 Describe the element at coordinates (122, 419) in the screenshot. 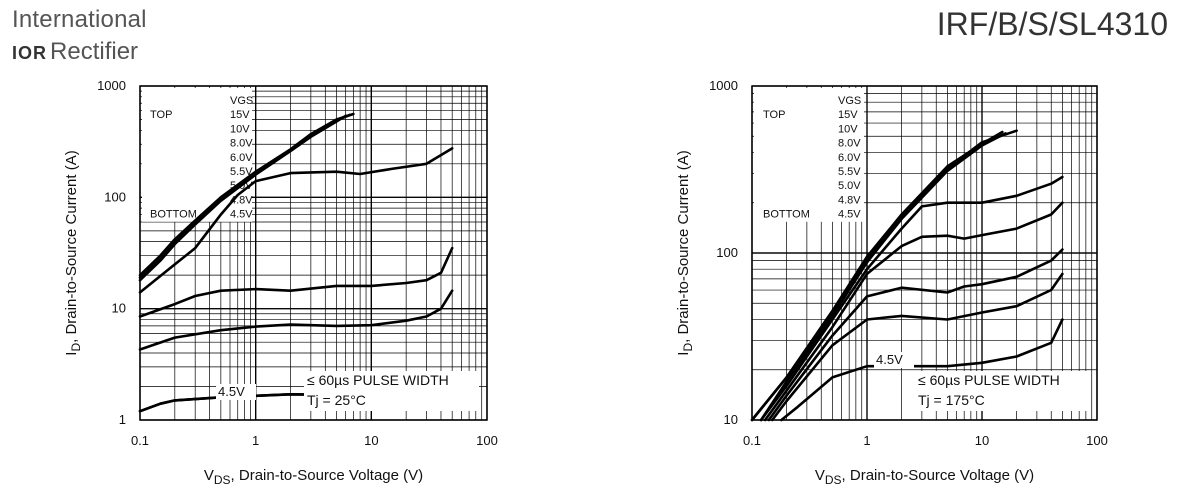

I see `y-tick-label: 1` at that location.